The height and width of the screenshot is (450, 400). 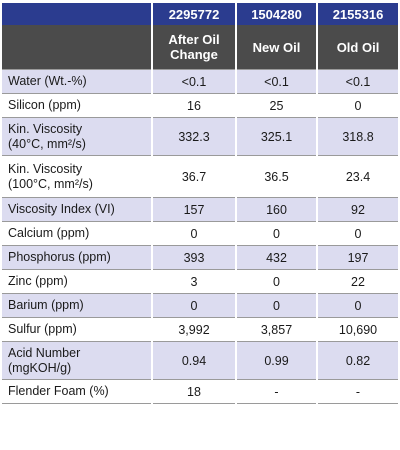 What do you see at coordinates (194, 209) in the screenshot?
I see `value-cell: 157` at bounding box center [194, 209].